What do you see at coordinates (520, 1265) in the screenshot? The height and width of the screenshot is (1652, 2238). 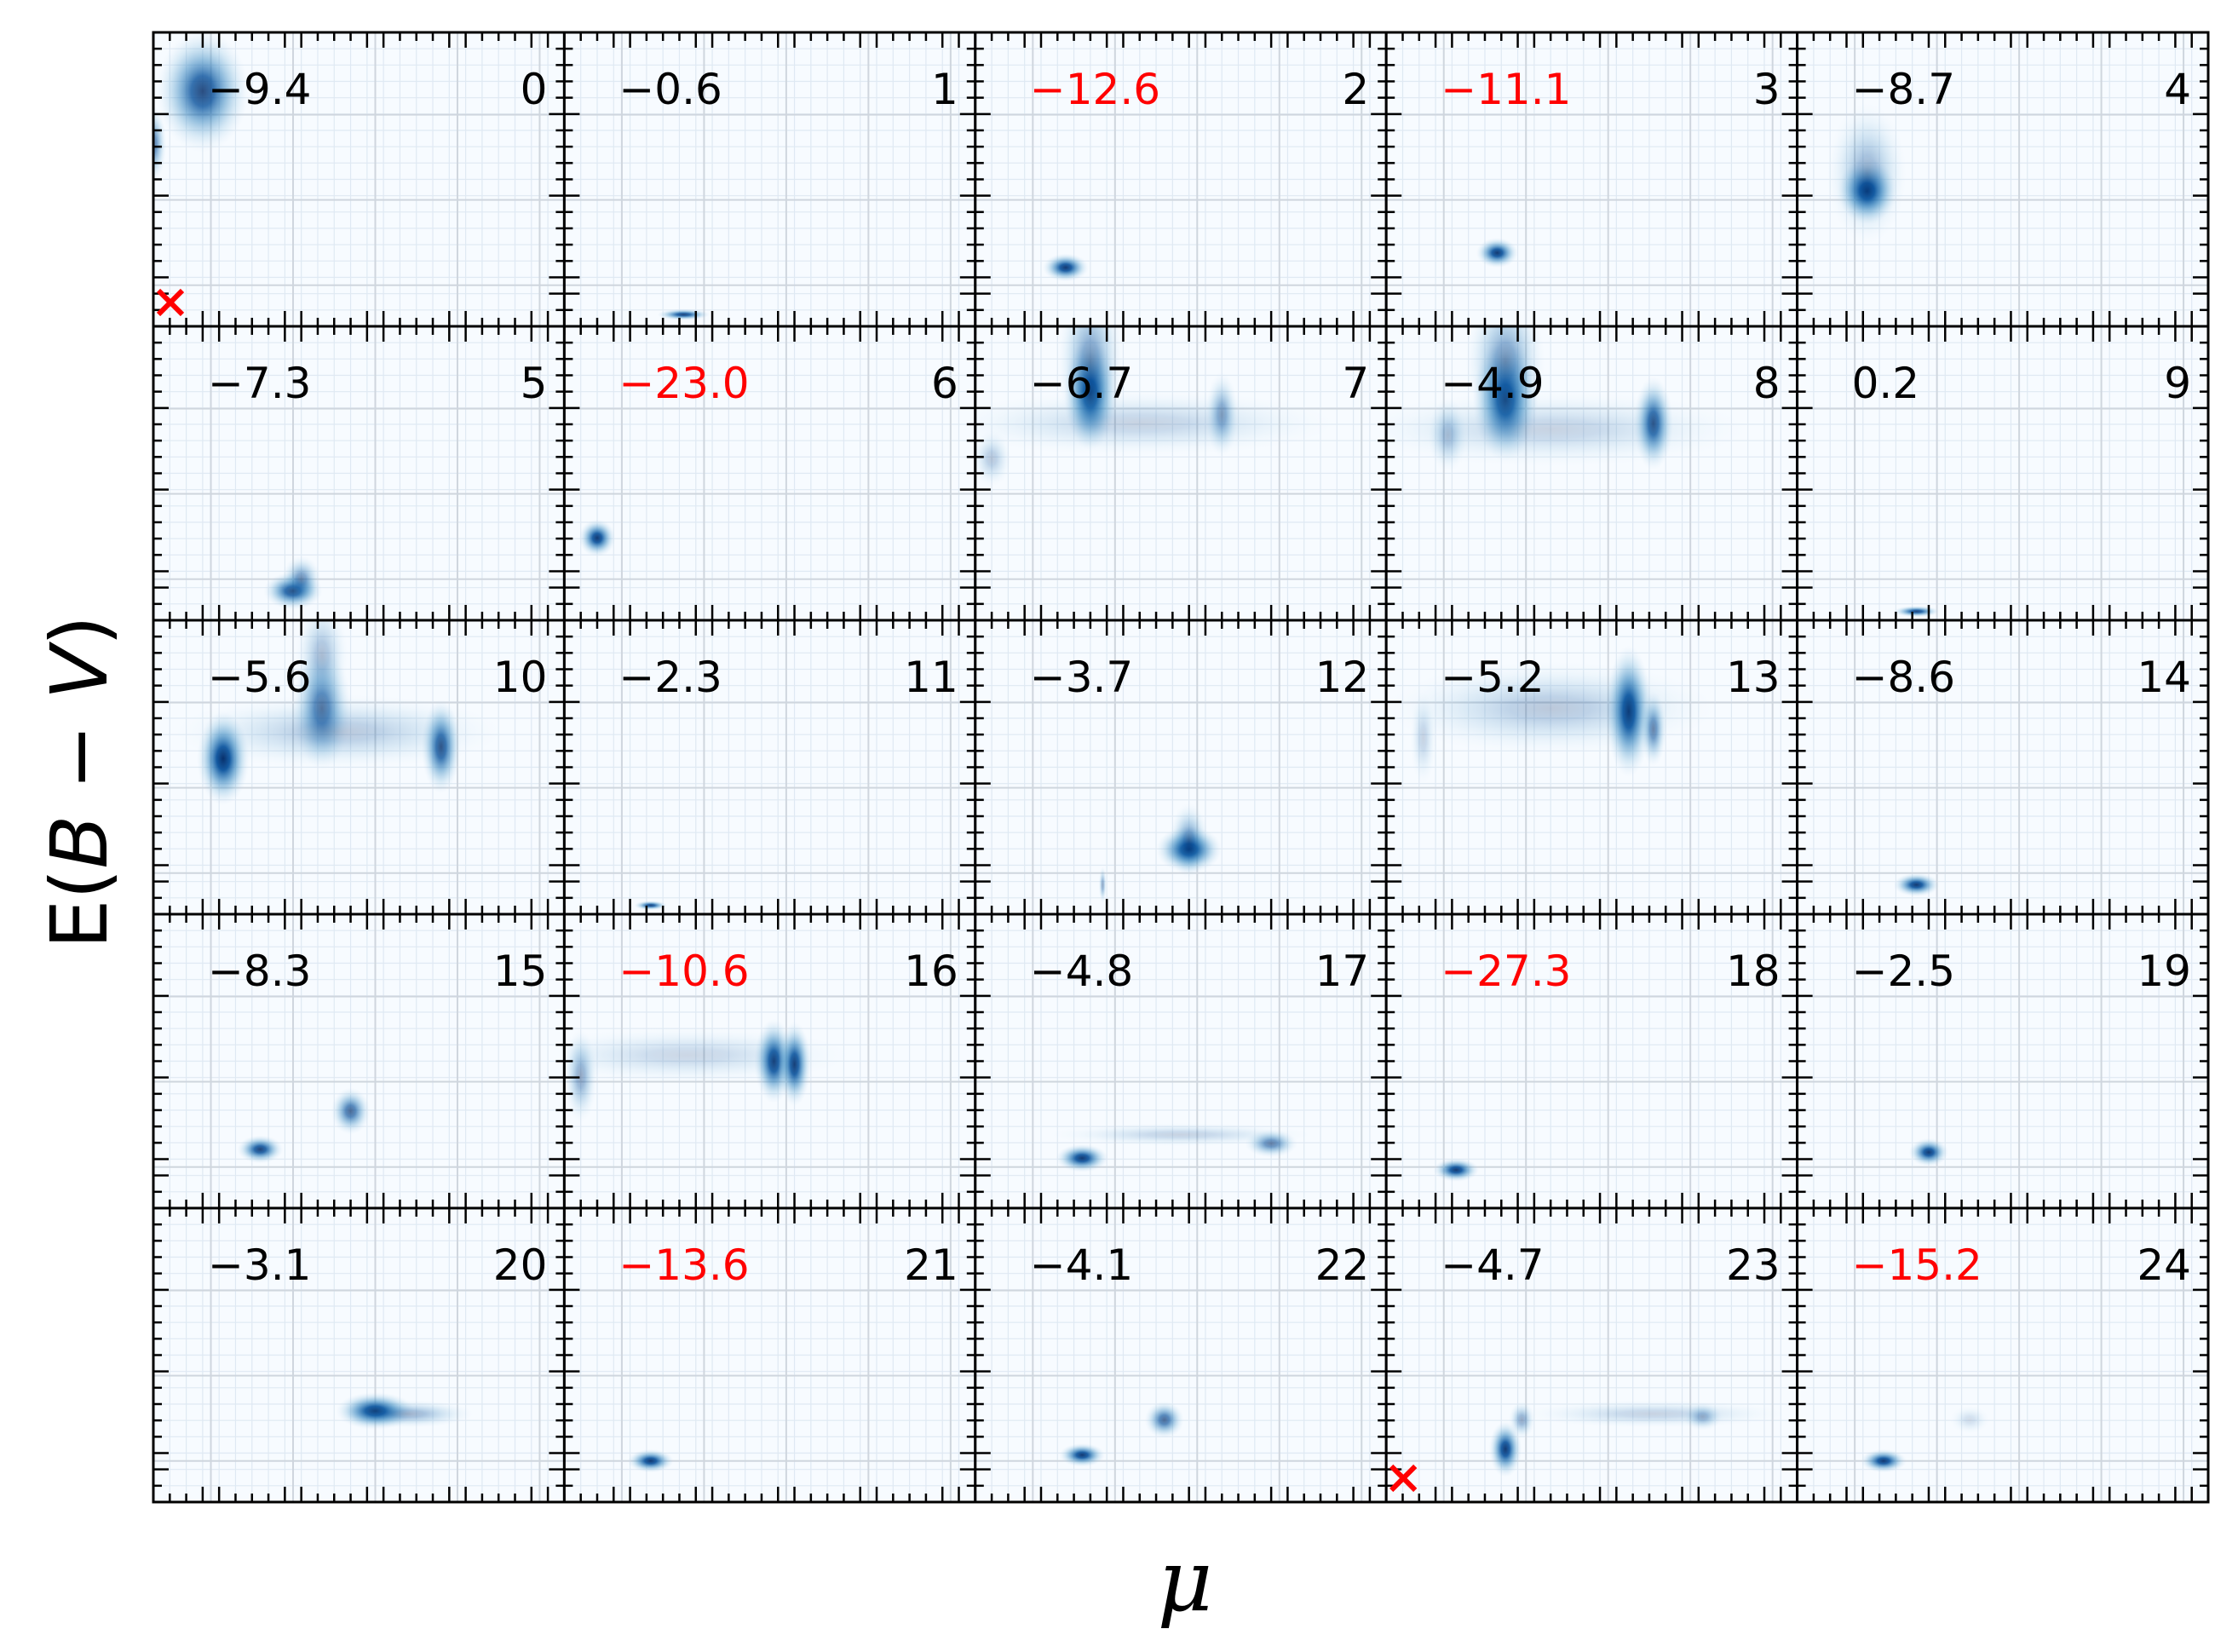 I see `panel-index-label: 20` at bounding box center [520, 1265].